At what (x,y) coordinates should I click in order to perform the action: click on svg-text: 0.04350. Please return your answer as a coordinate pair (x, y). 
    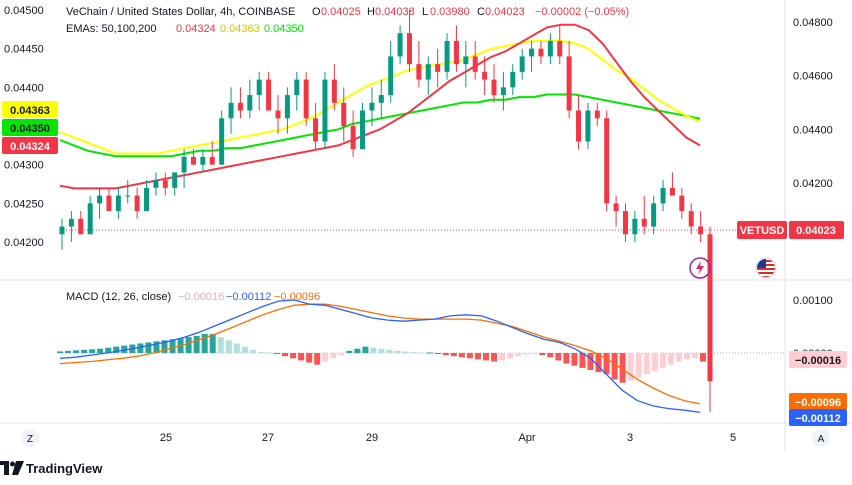
    Looking at the image, I should click on (30, 129).